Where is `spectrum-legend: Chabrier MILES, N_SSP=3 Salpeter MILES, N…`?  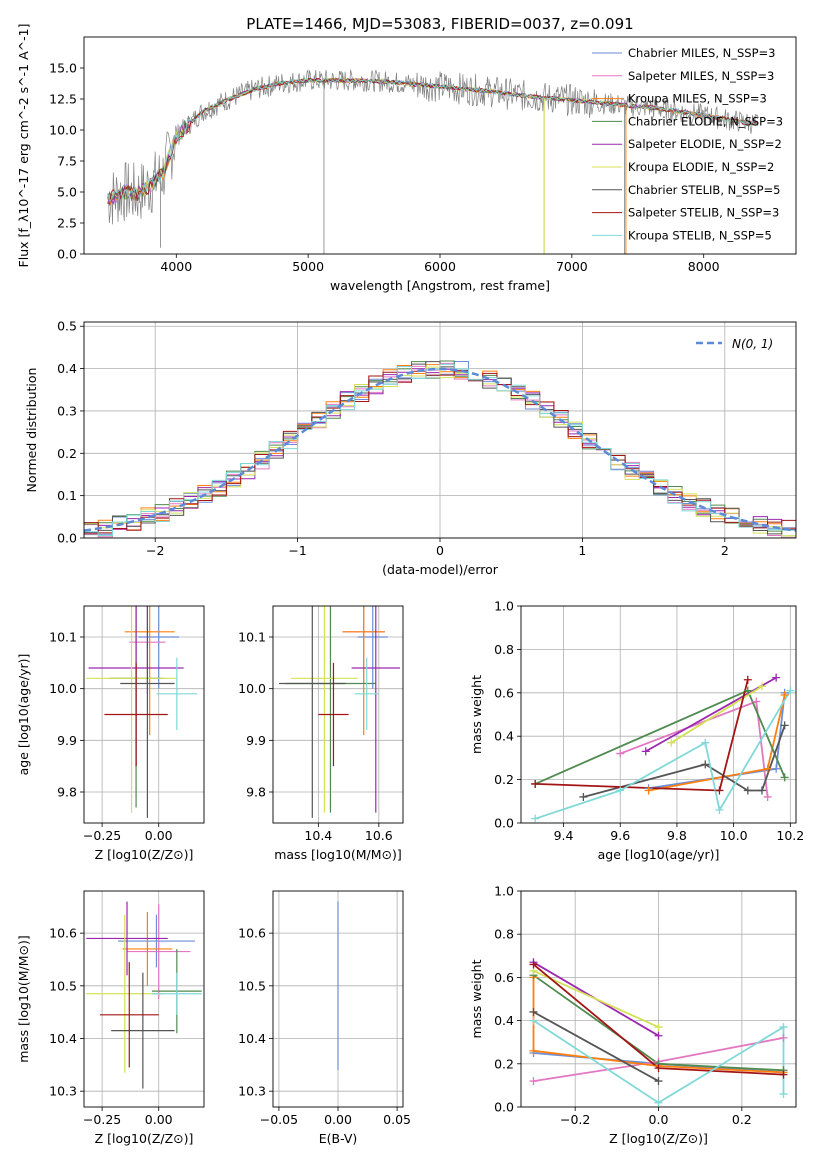 spectrum-legend: Chabrier MILES, N_SSP=3 Salpeter MILES, N… is located at coordinates (687, 144).